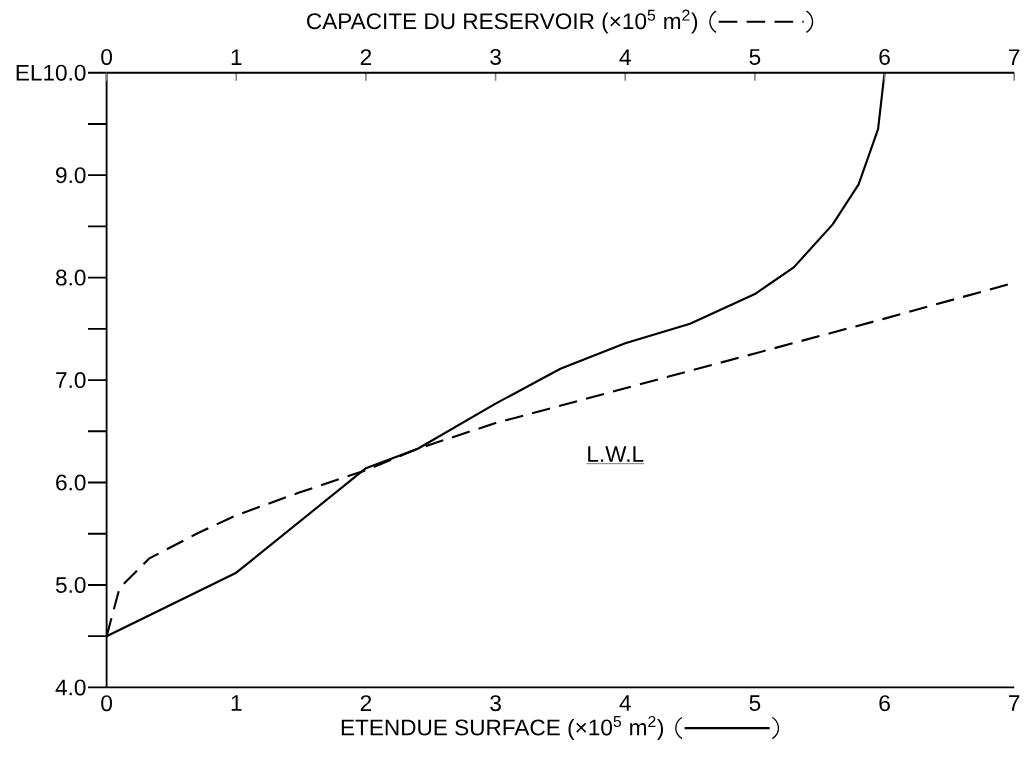  What do you see at coordinates (502, 21) in the screenshot?
I see `x2-axis-title: CAPACITE DU RESERVOIR (×10$^{5}$ m$^{2}$)` at bounding box center [502, 21].